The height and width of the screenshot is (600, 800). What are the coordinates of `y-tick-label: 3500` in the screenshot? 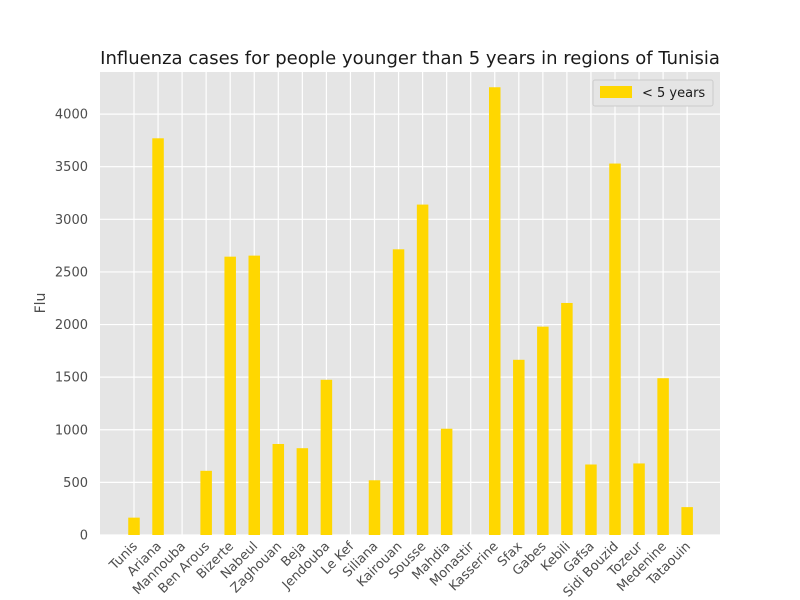 It's located at (71, 167).